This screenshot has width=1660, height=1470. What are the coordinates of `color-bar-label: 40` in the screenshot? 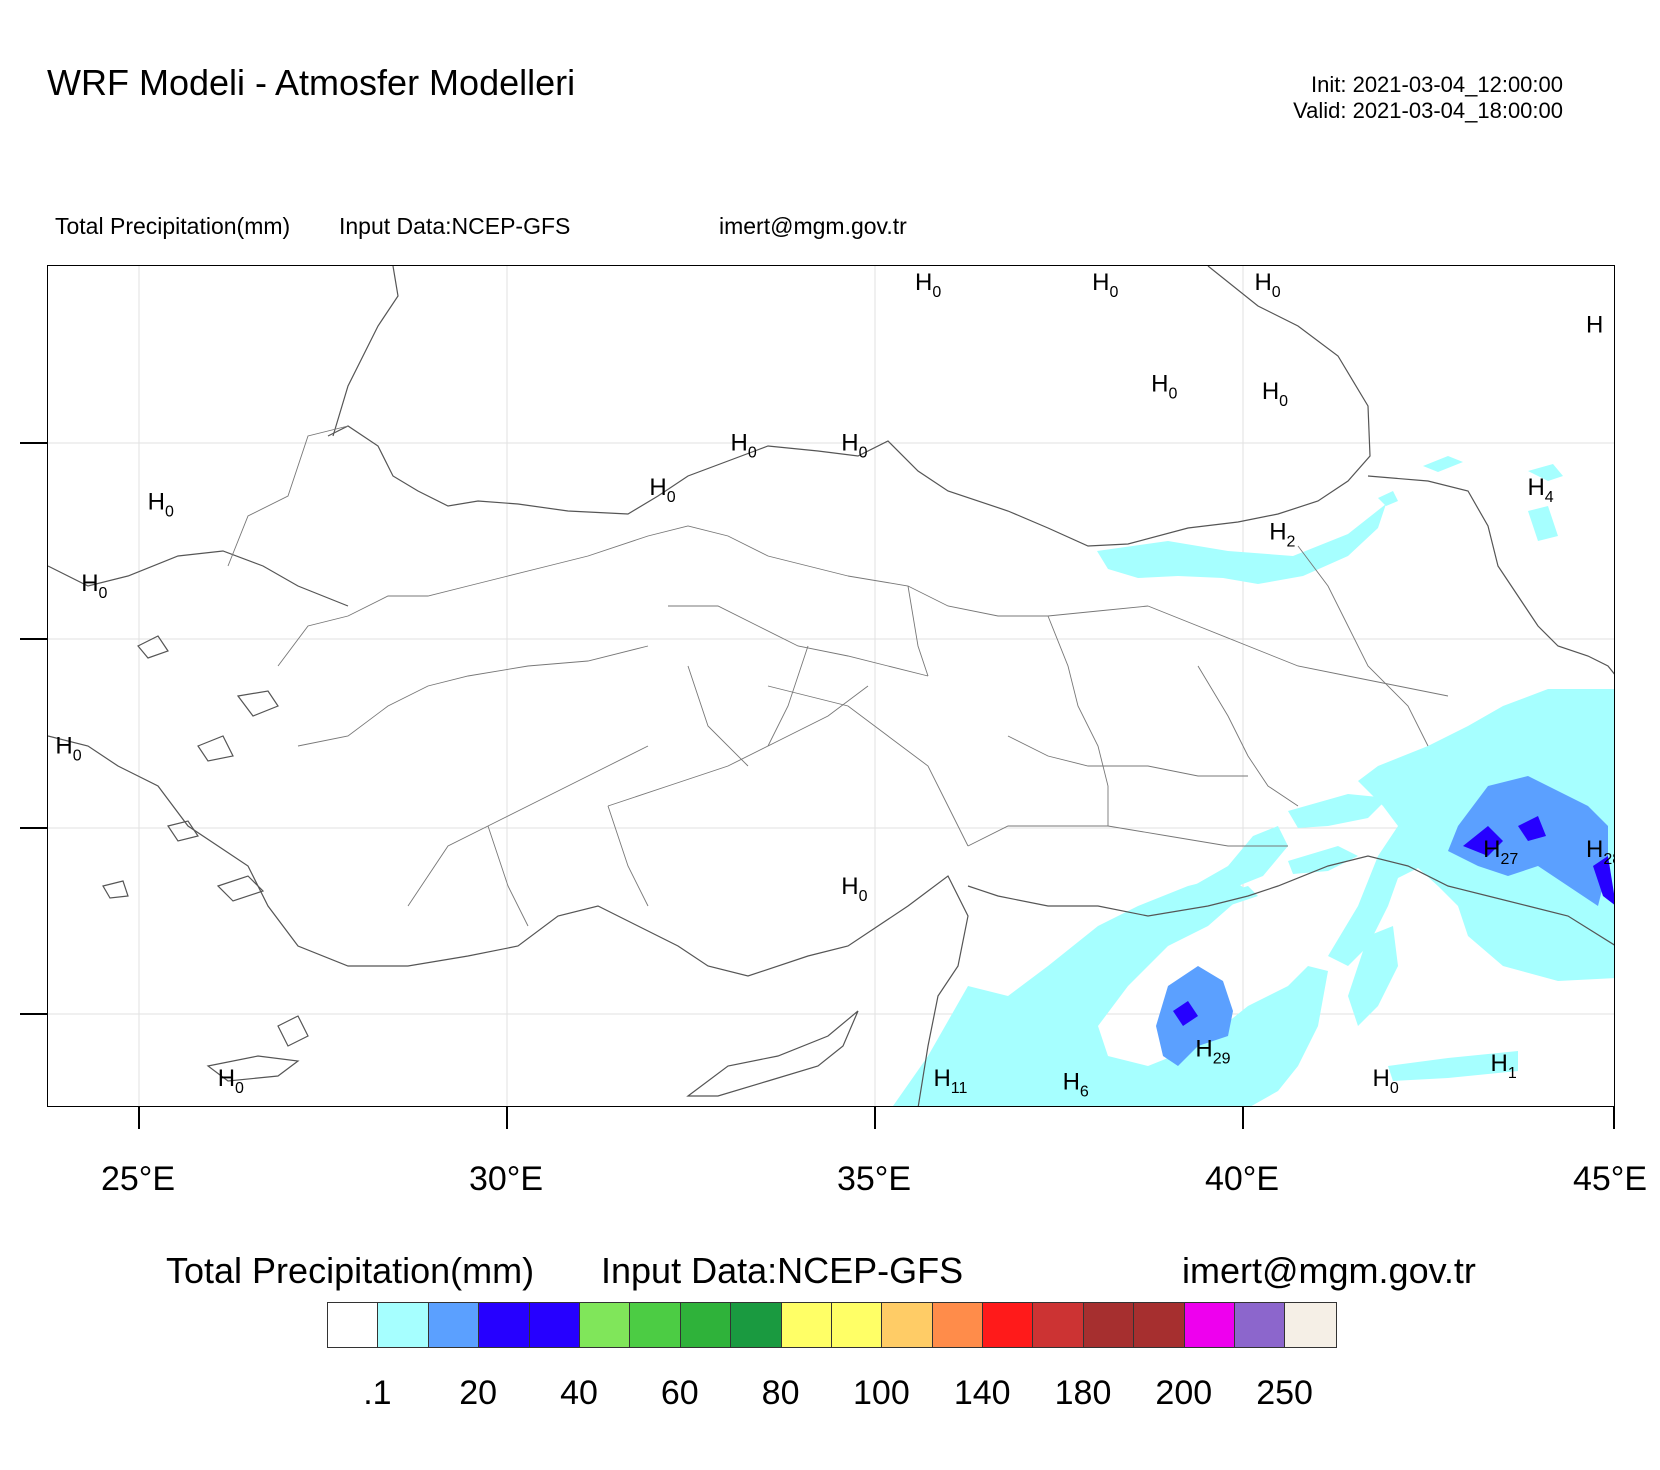 It's located at (579, 1393).